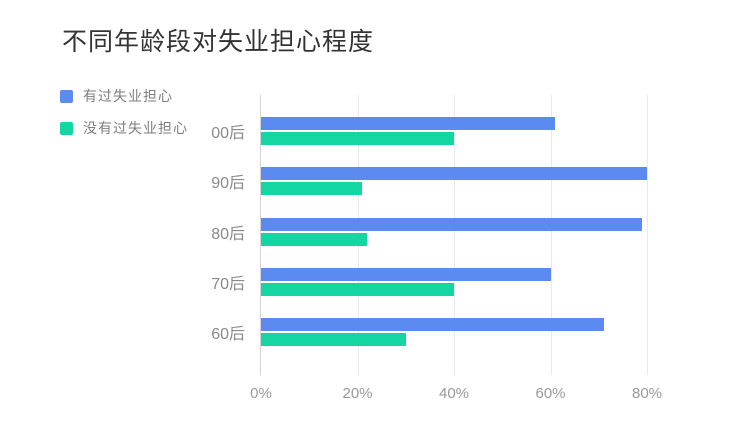  What do you see at coordinates (261, 393) in the screenshot?
I see `x-tick-label: 0%` at bounding box center [261, 393].